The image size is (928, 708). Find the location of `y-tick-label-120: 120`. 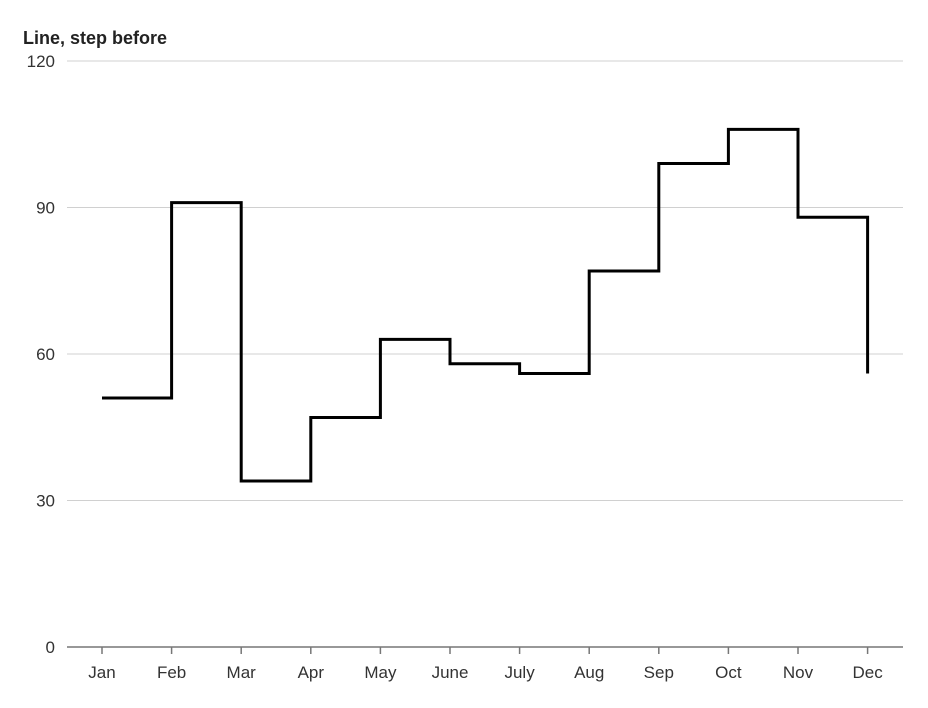

y-tick-label-120: 120 is located at coordinates (41, 61).